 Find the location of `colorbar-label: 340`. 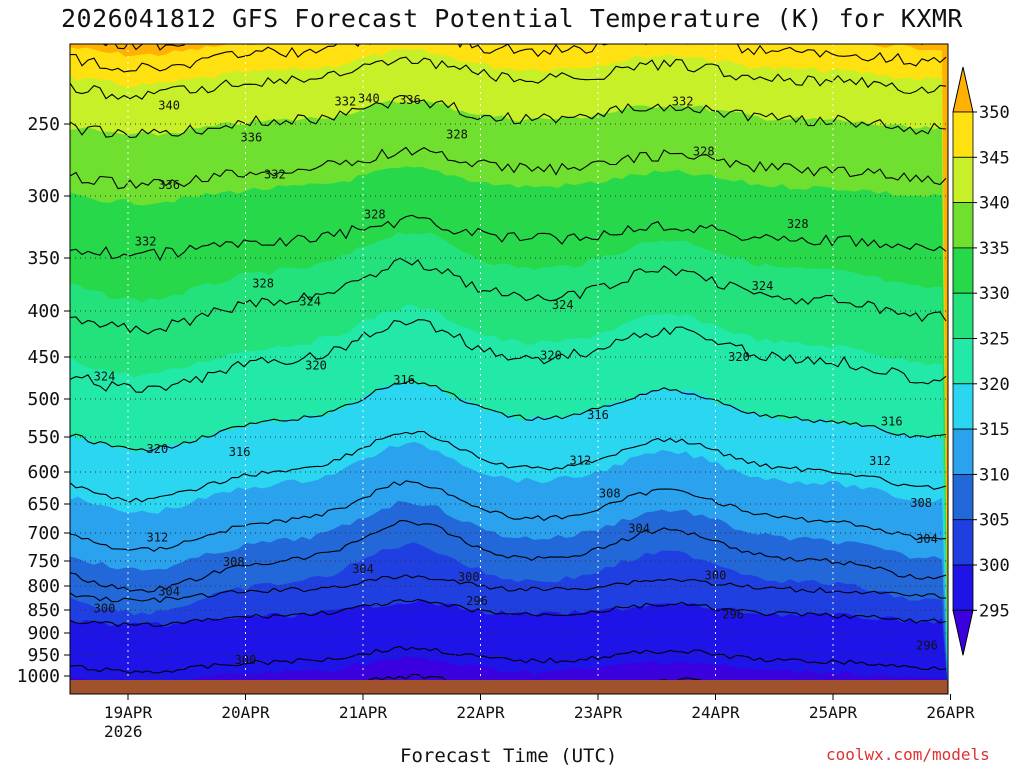

colorbar-label: 340 is located at coordinates (994, 204).